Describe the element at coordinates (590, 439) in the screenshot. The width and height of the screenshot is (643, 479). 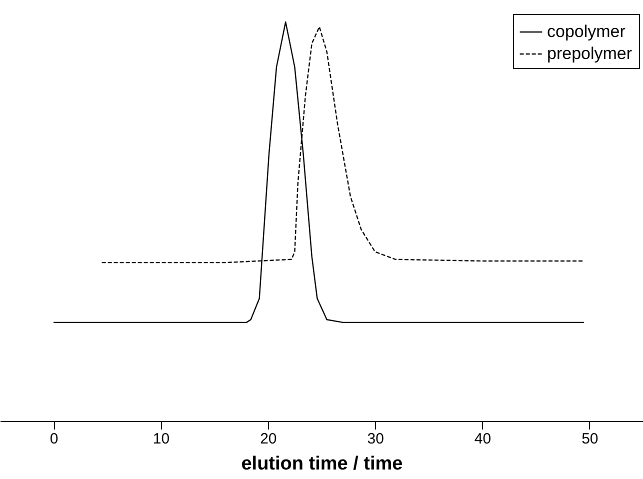
I see `x-tick-label: 50` at that location.